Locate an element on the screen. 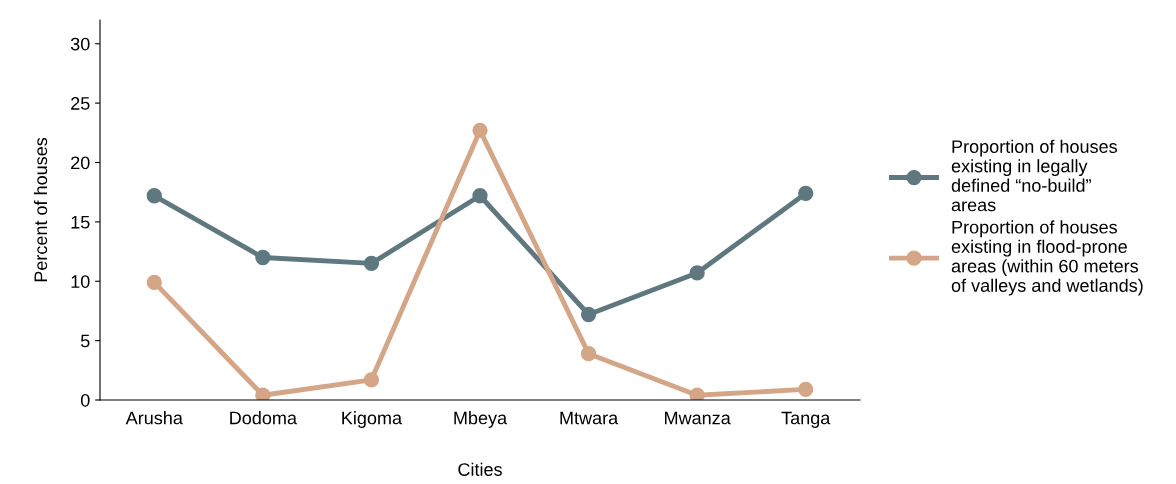 The image size is (1176, 484). y-tick-label: 0 is located at coordinates (85, 400).